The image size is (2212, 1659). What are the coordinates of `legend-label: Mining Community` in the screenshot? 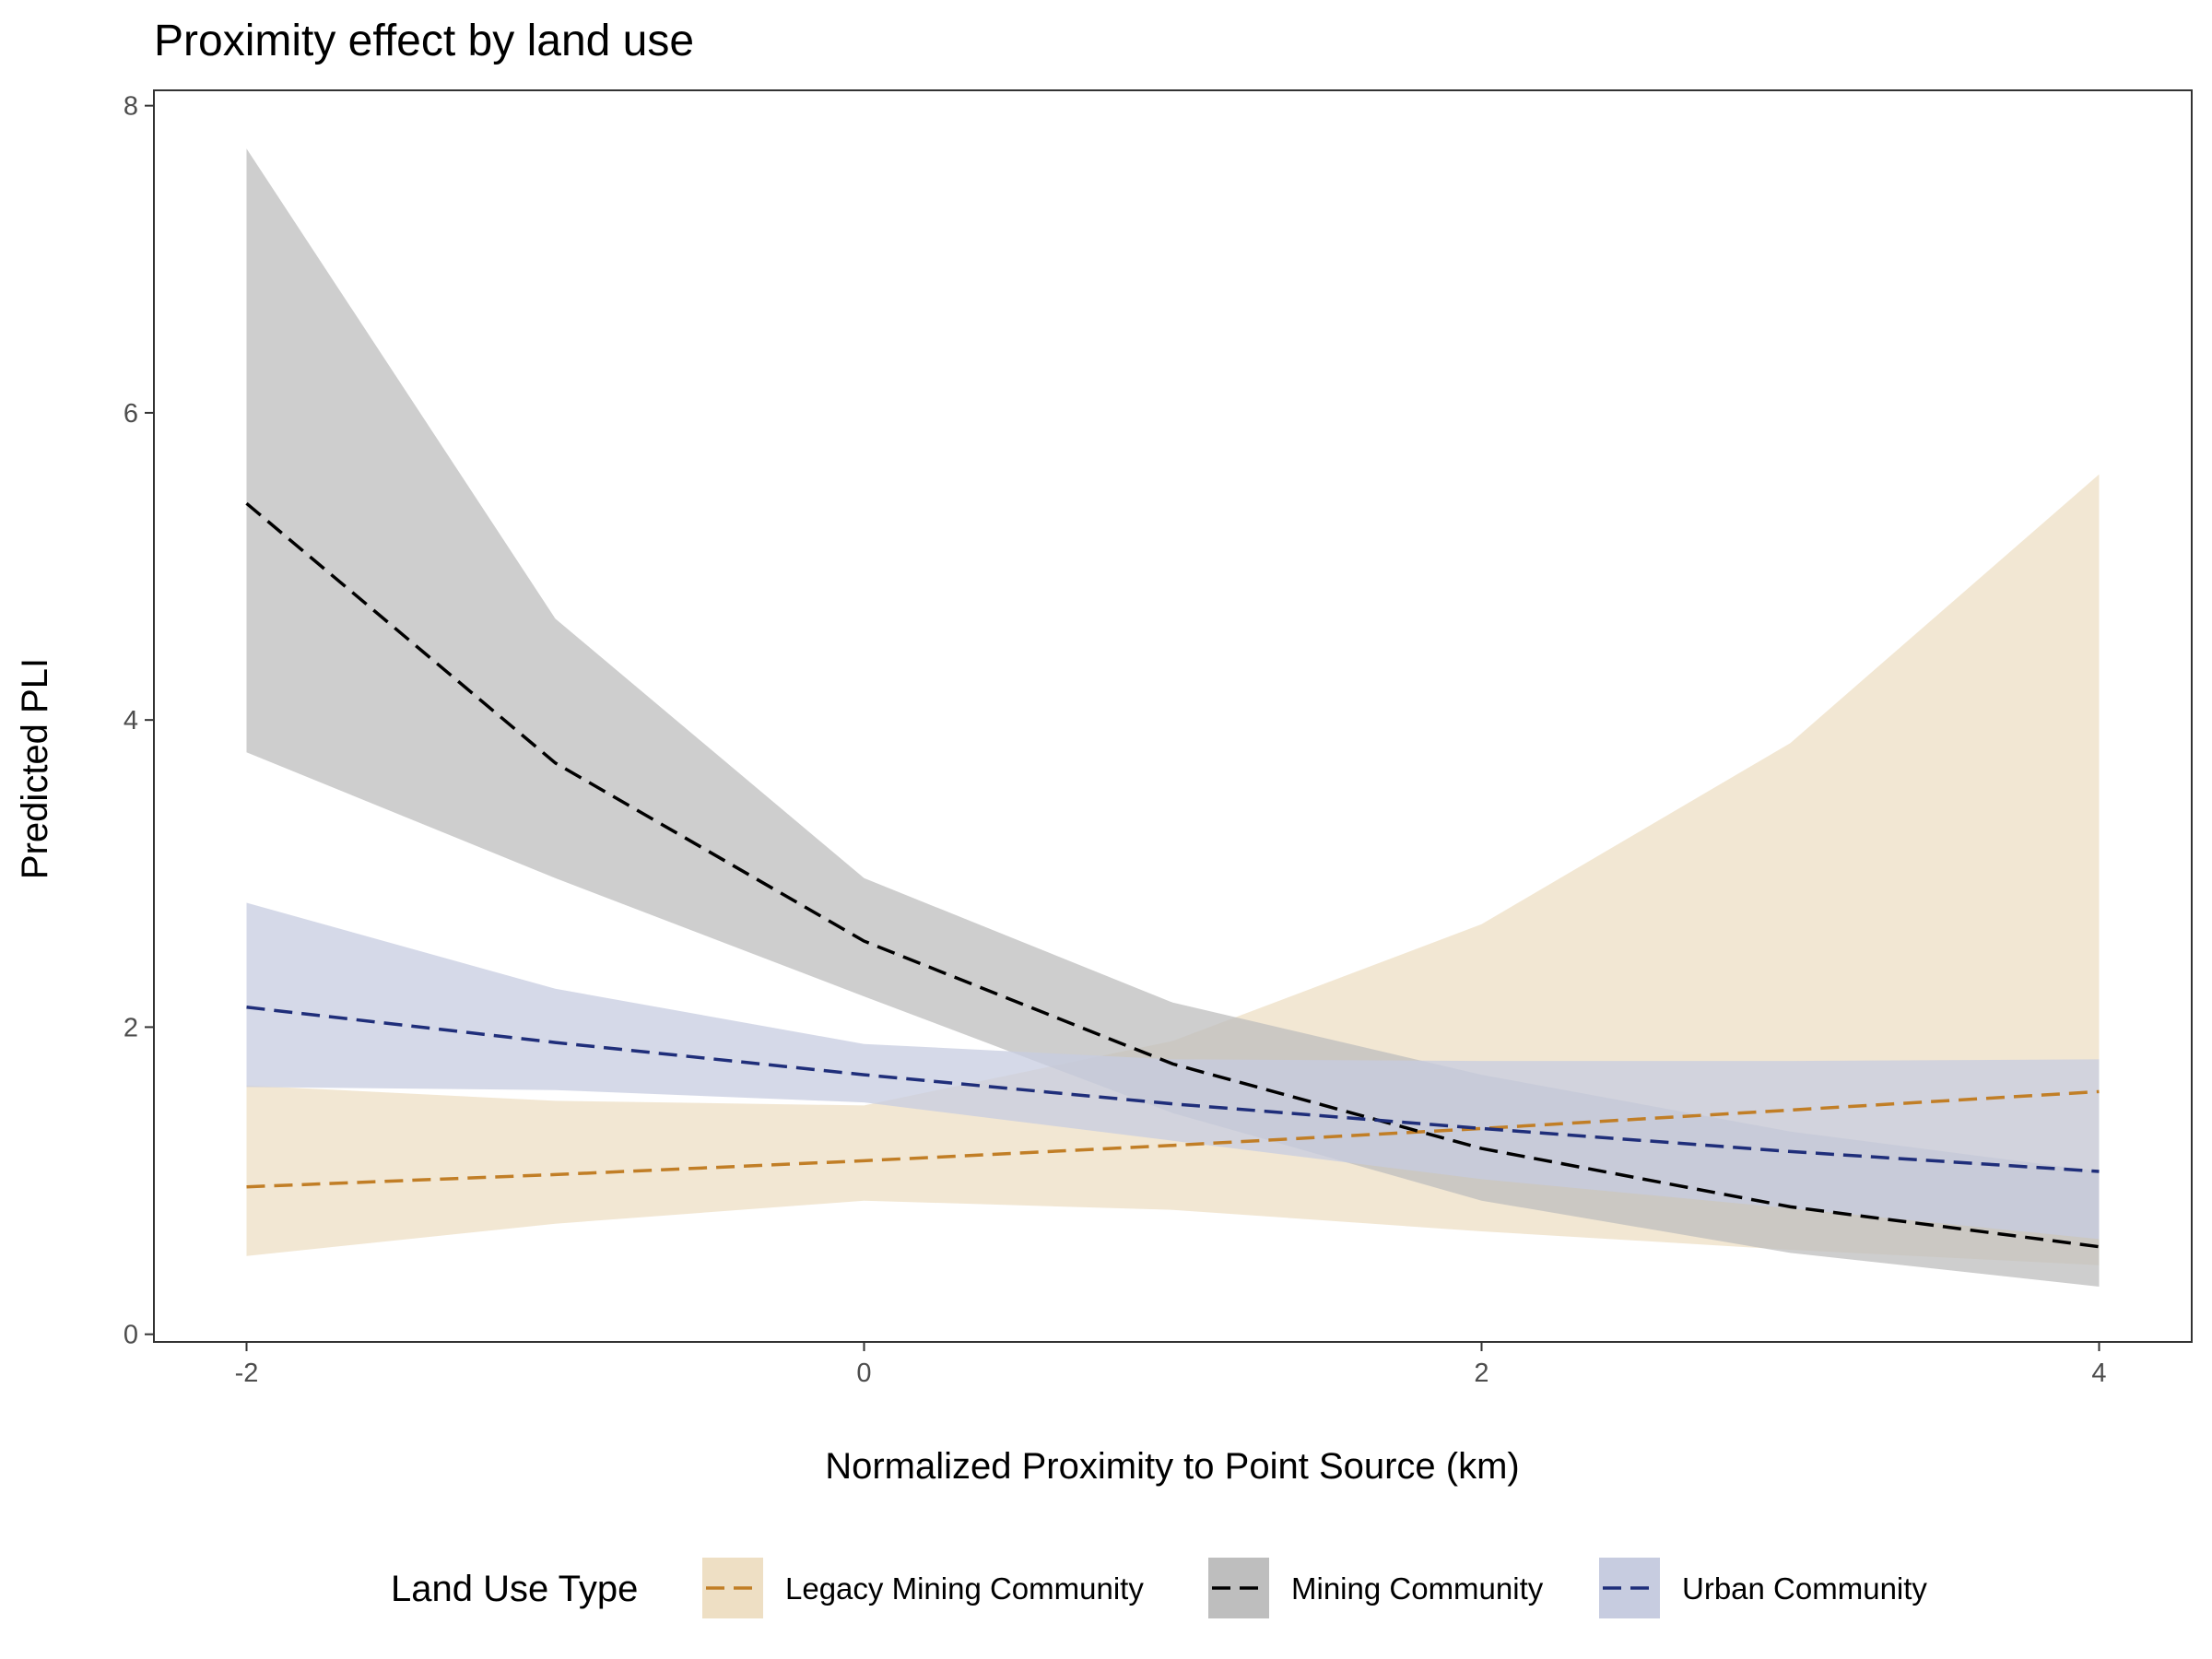 It's located at (1417, 1588).